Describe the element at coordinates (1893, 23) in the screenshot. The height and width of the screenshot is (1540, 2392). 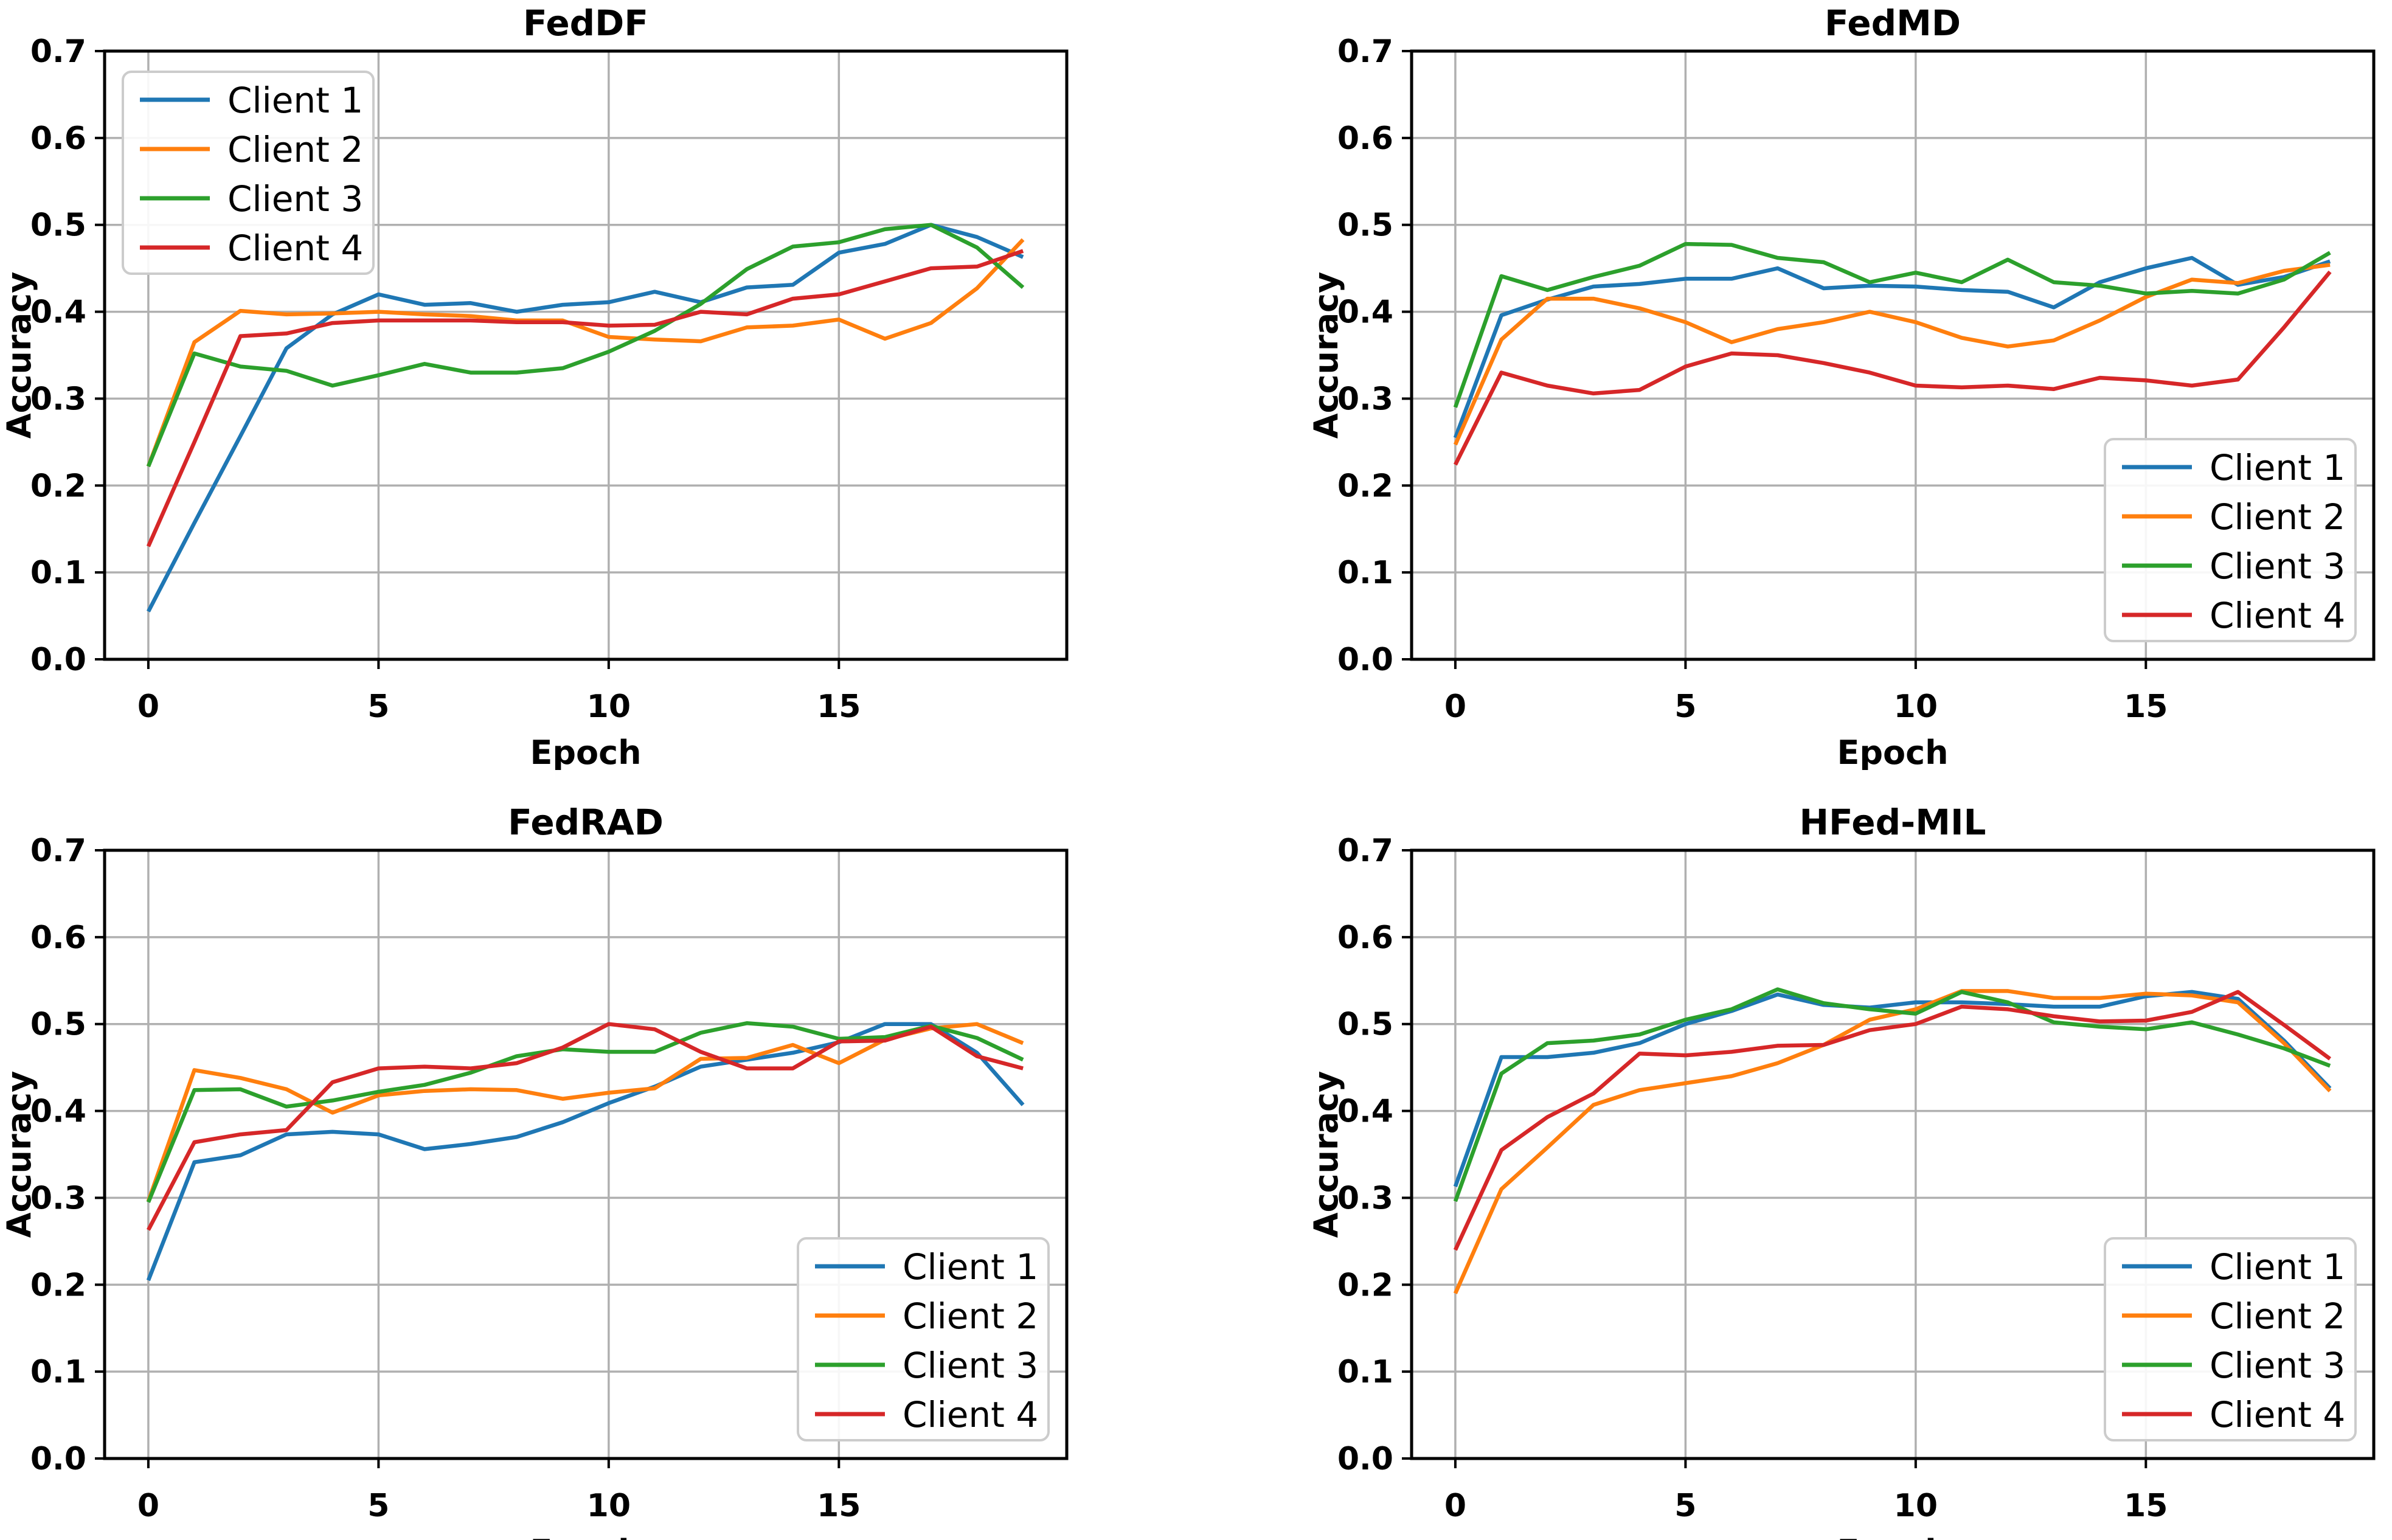
I see `chart-title: FedMD` at that location.